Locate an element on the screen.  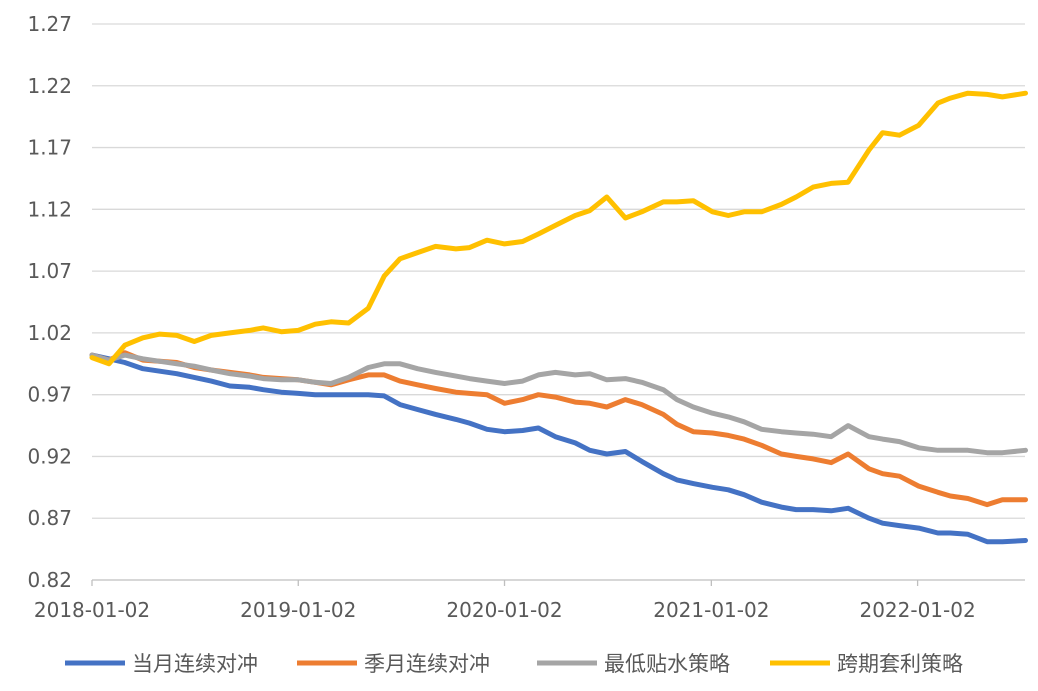
y-tick-label: 1.02 is located at coordinates (49, 333).